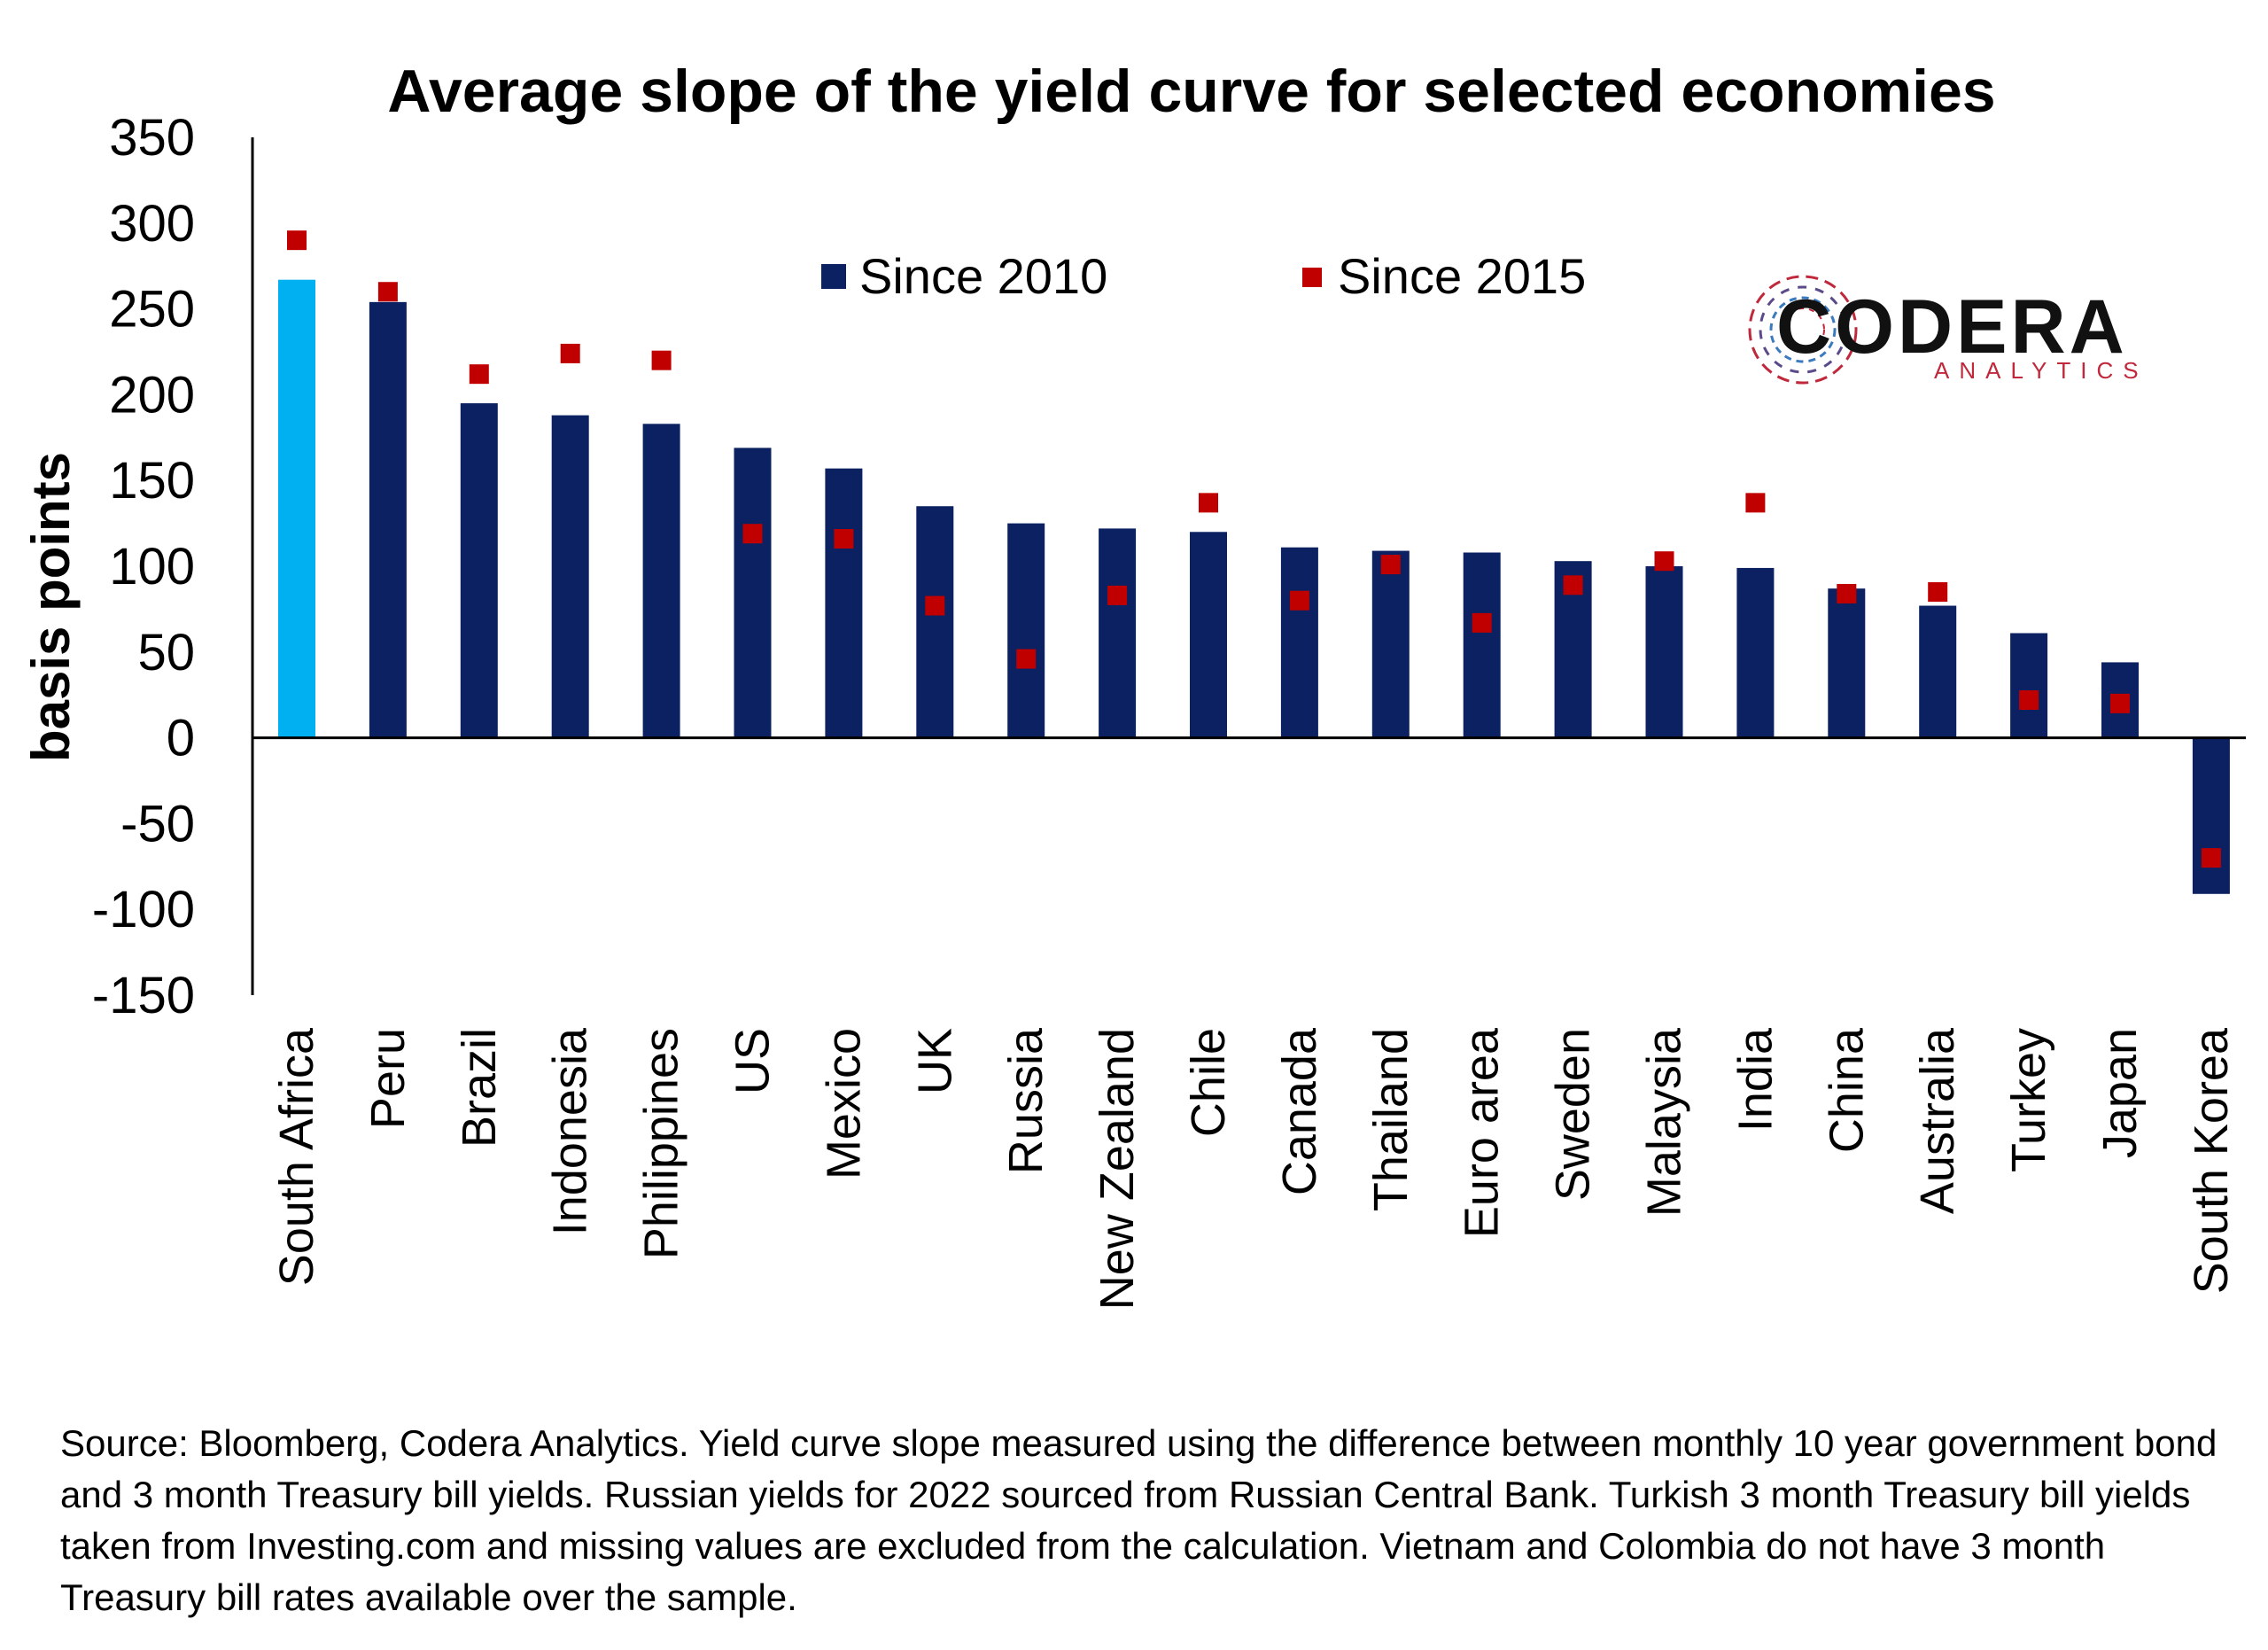 Image resolution: width=2268 pixels, height=1650 pixels. I want to click on y-tick-label: 250, so click(152, 310).